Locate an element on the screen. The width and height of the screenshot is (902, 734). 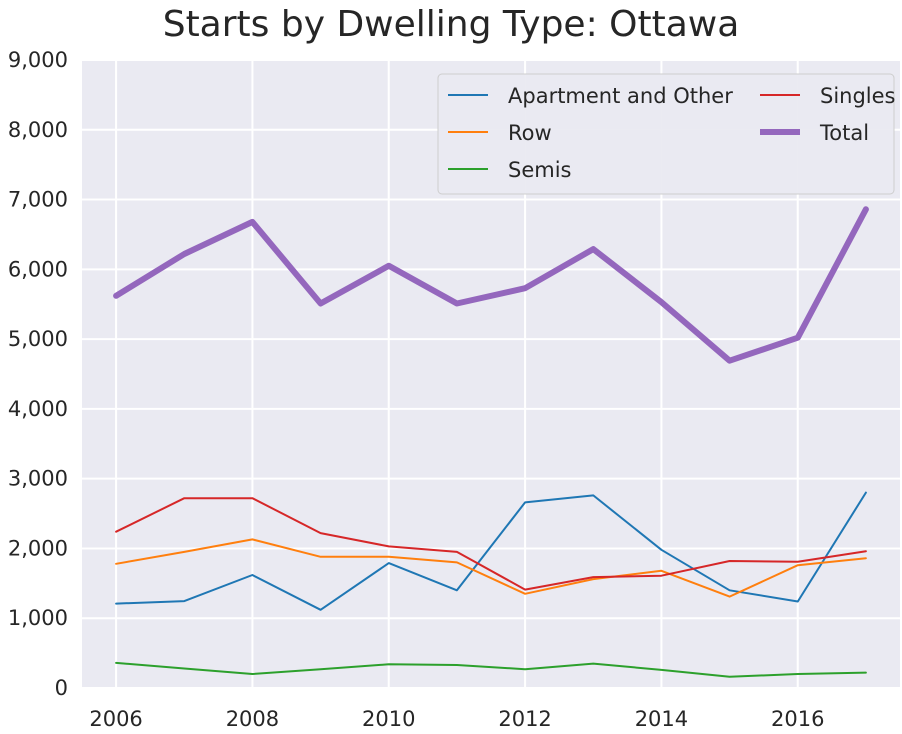
legend: Apartment and Other Row Semis Singles Total is located at coordinates (666, 134).